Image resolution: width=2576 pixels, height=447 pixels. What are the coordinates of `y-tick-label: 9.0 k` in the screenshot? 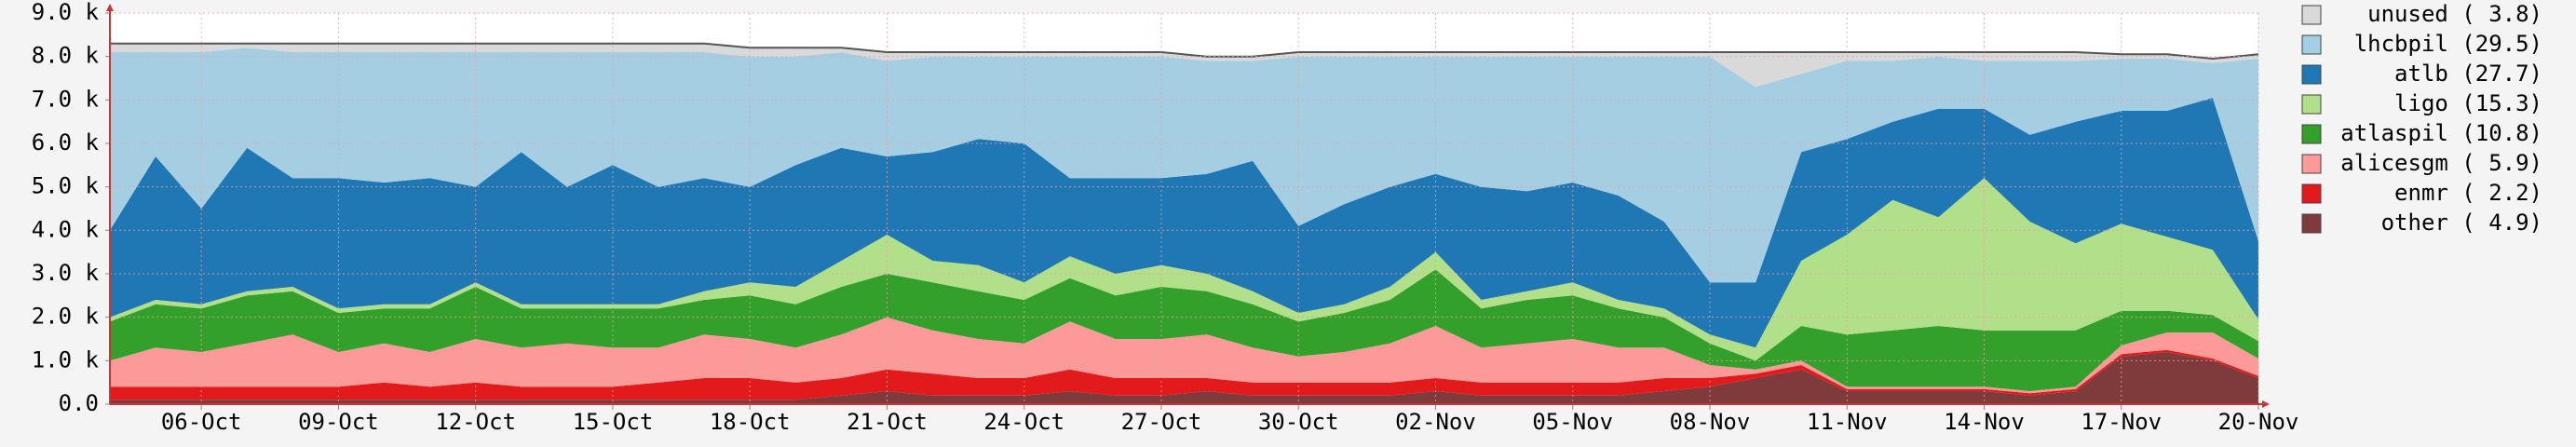 It's located at (66, 12).